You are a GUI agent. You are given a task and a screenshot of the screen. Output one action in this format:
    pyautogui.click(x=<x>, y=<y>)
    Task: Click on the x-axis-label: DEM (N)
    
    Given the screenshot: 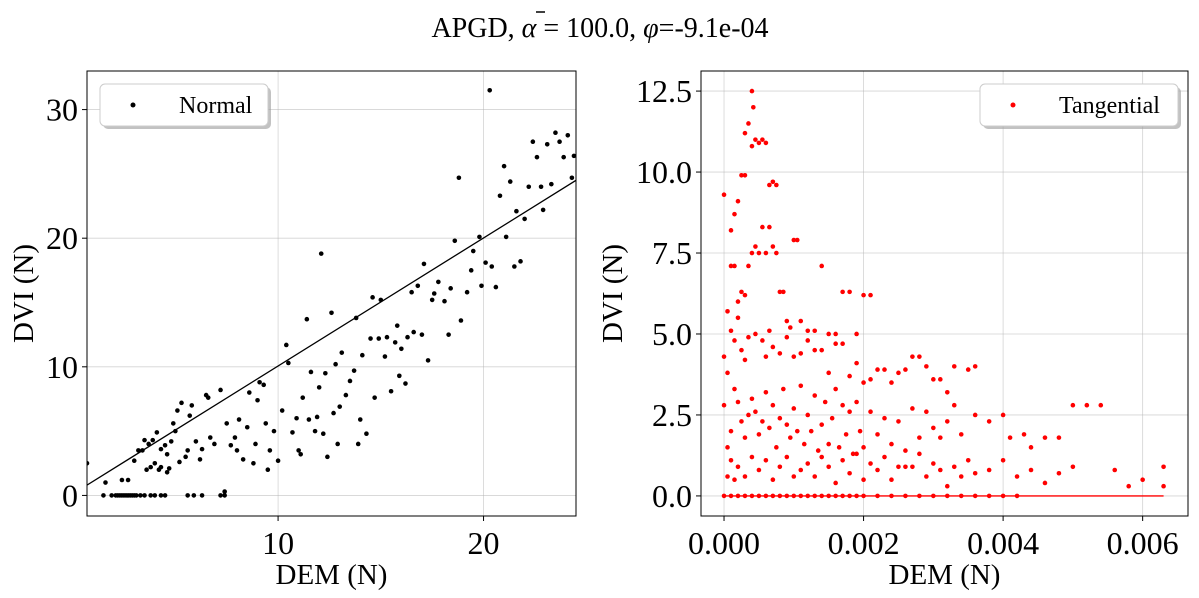 What is the action you would take?
    pyautogui.click(x=945, y=575)
    